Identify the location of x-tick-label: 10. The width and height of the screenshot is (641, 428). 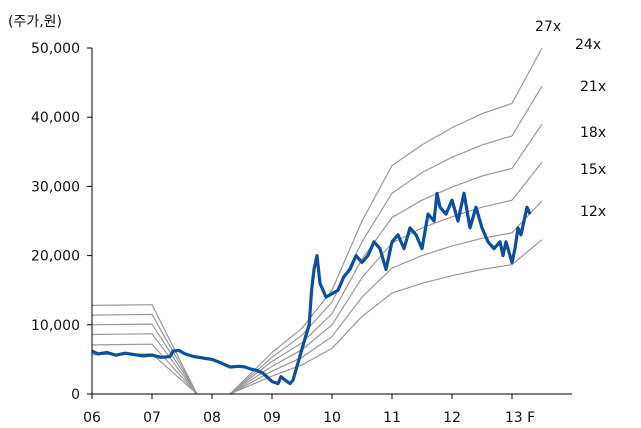
(332, 418).